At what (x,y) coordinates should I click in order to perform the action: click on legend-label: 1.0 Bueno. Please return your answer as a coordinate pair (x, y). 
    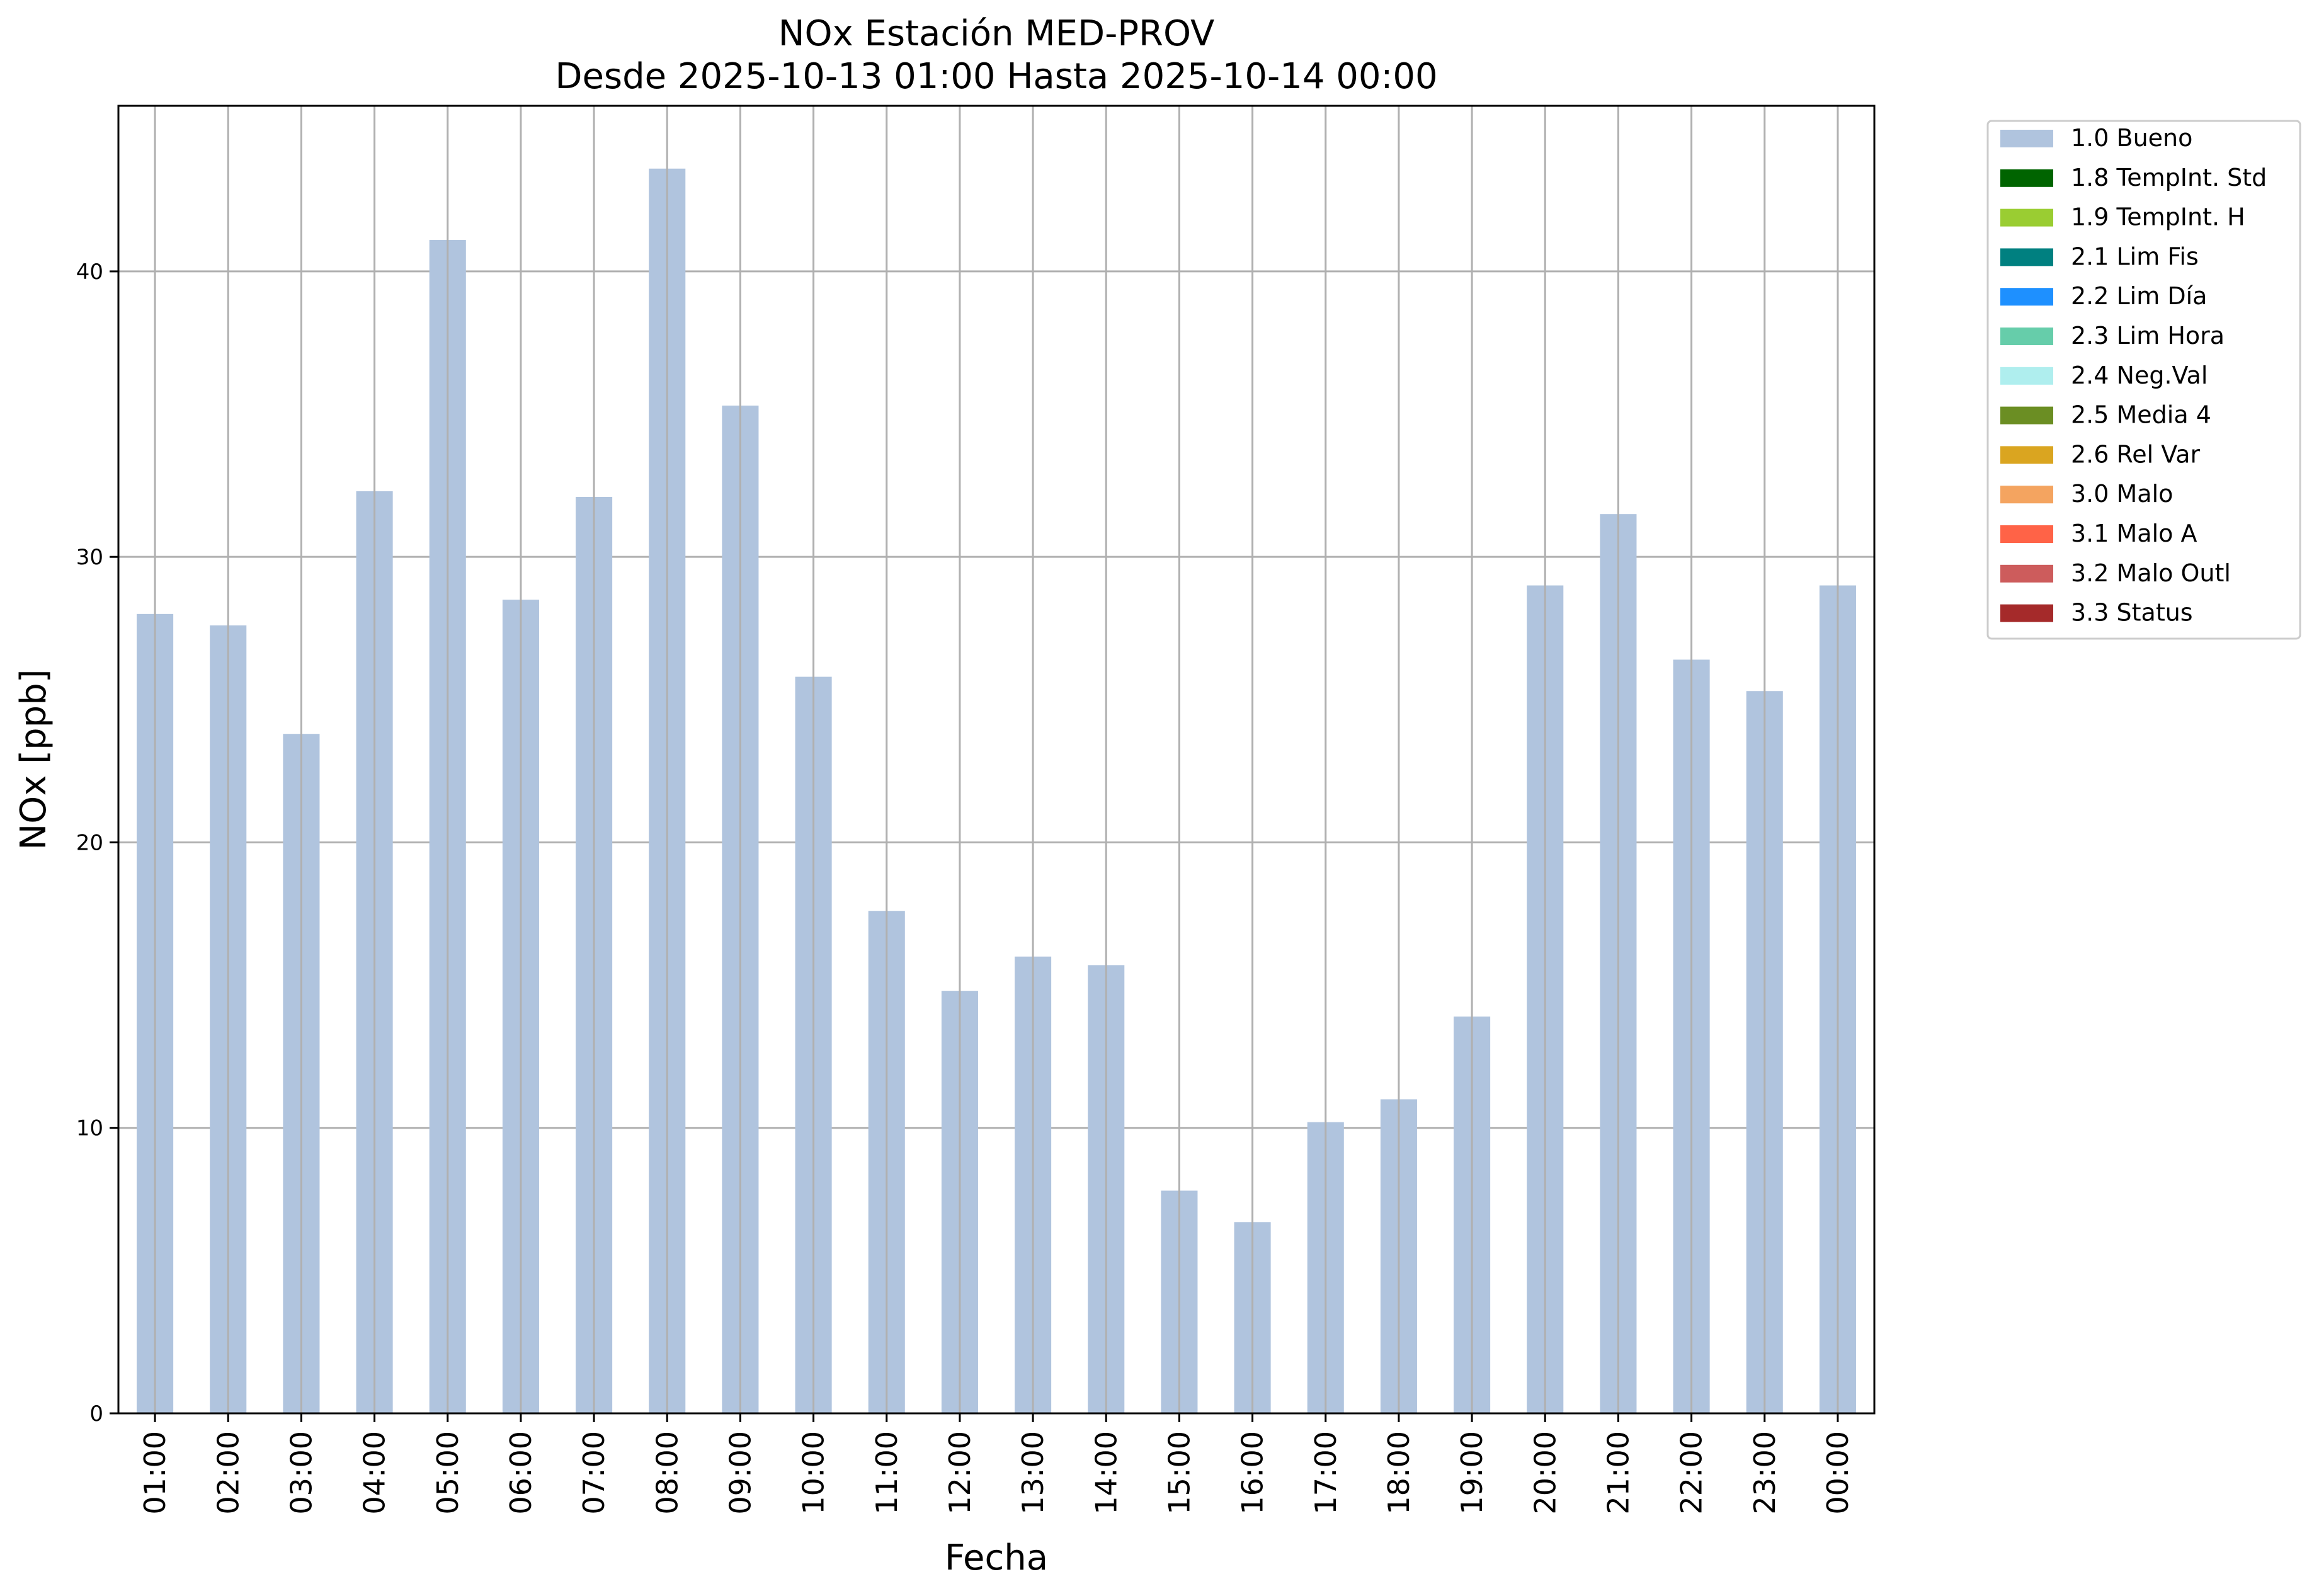
    Looking at the image, I should click on (2131, 138).